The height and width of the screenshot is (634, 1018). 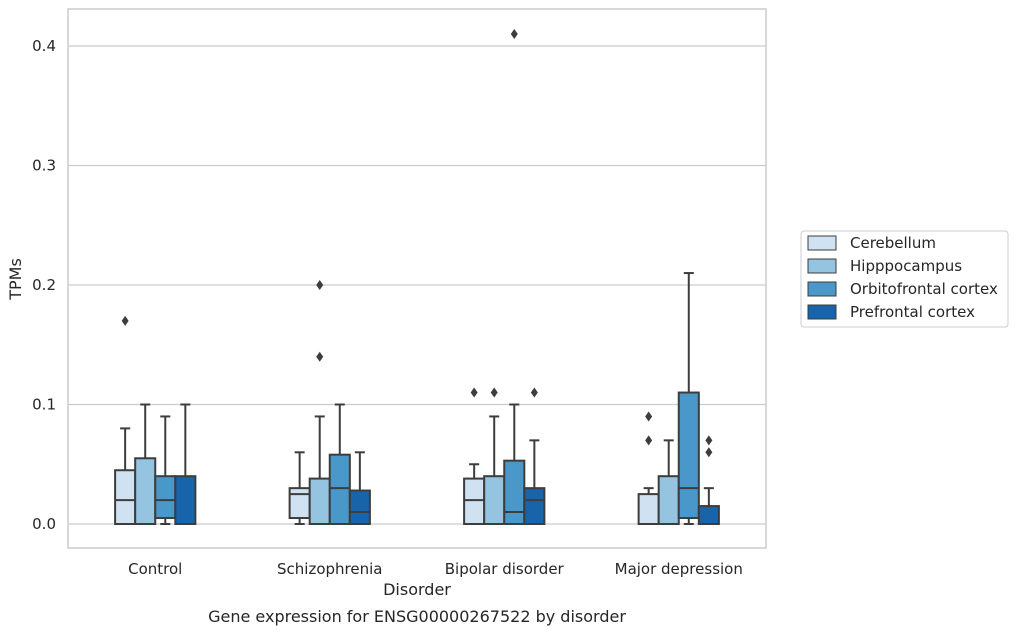 What do you see at coordinates (924, 289) in the screenshot?
I see `legend-label: Orbitofrontal cortex` at bounding box center [924, 289].